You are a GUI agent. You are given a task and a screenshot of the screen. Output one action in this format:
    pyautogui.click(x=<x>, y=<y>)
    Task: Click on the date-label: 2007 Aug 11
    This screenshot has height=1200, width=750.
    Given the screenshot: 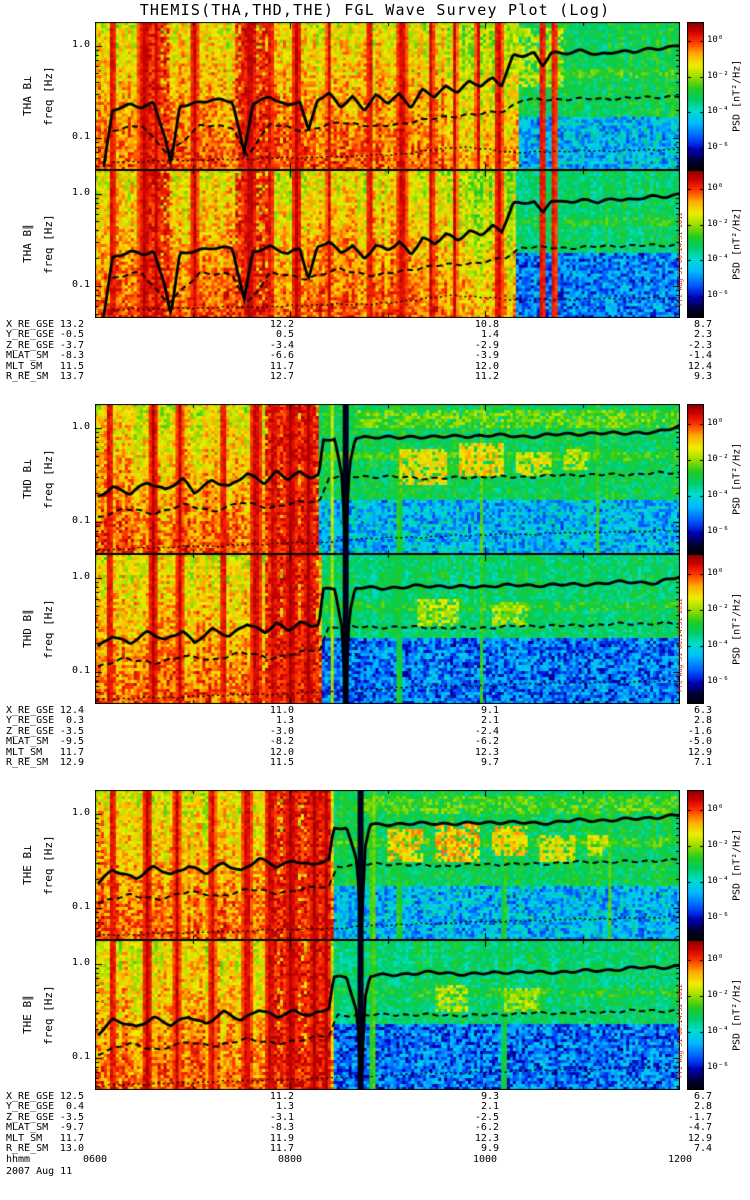 What is the action you would take?
    pyautogui.click(x=39, y=1171)
    